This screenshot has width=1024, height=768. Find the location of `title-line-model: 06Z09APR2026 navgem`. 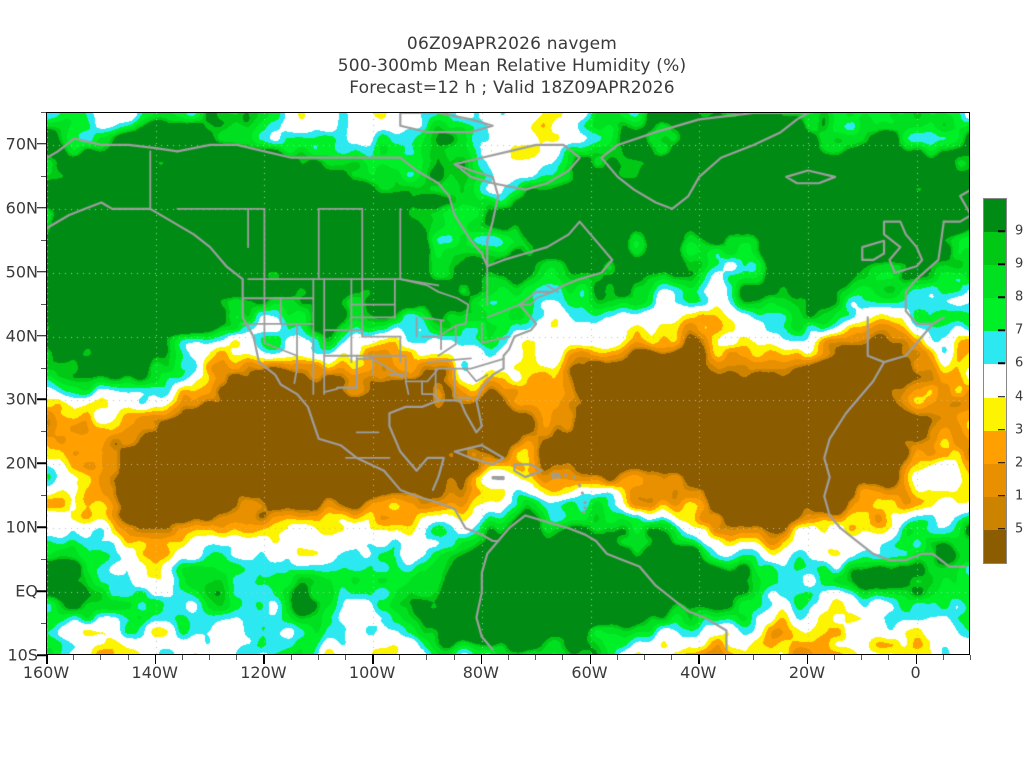

title-line-model: 06Z09APR2026 navgem is located at coordinates (512, 44).